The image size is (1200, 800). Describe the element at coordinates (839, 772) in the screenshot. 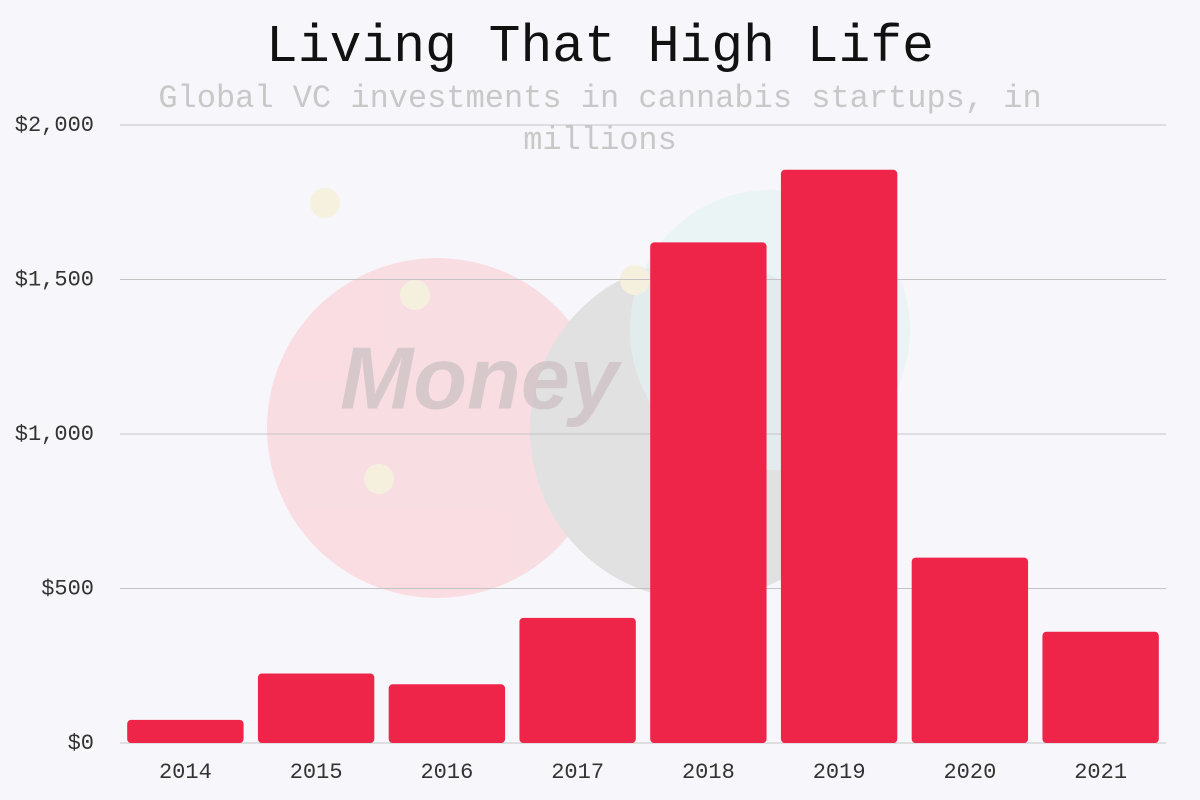

I see `x-tick-label: 2019` at that location.